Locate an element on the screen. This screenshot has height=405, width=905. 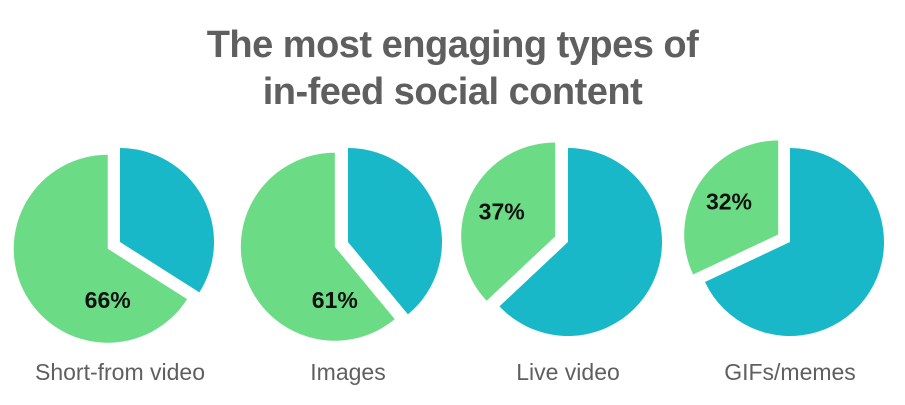
data-label: 61% is located at coordinates (335, 300).